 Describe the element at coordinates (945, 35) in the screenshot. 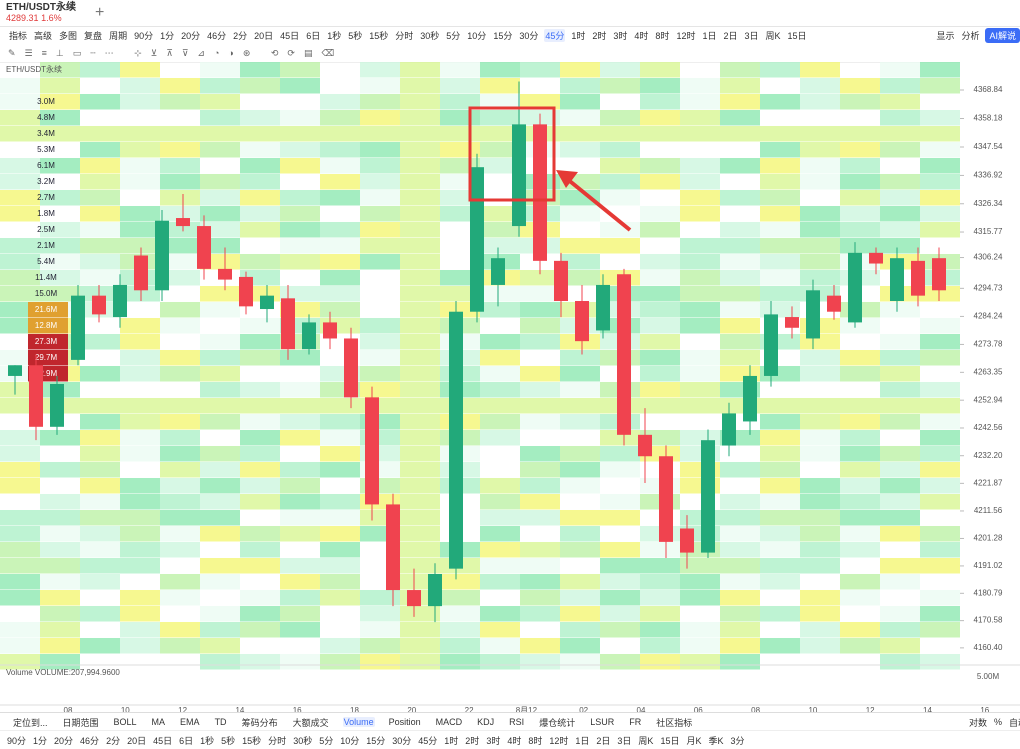

I see `right-button: 显示` at that location.